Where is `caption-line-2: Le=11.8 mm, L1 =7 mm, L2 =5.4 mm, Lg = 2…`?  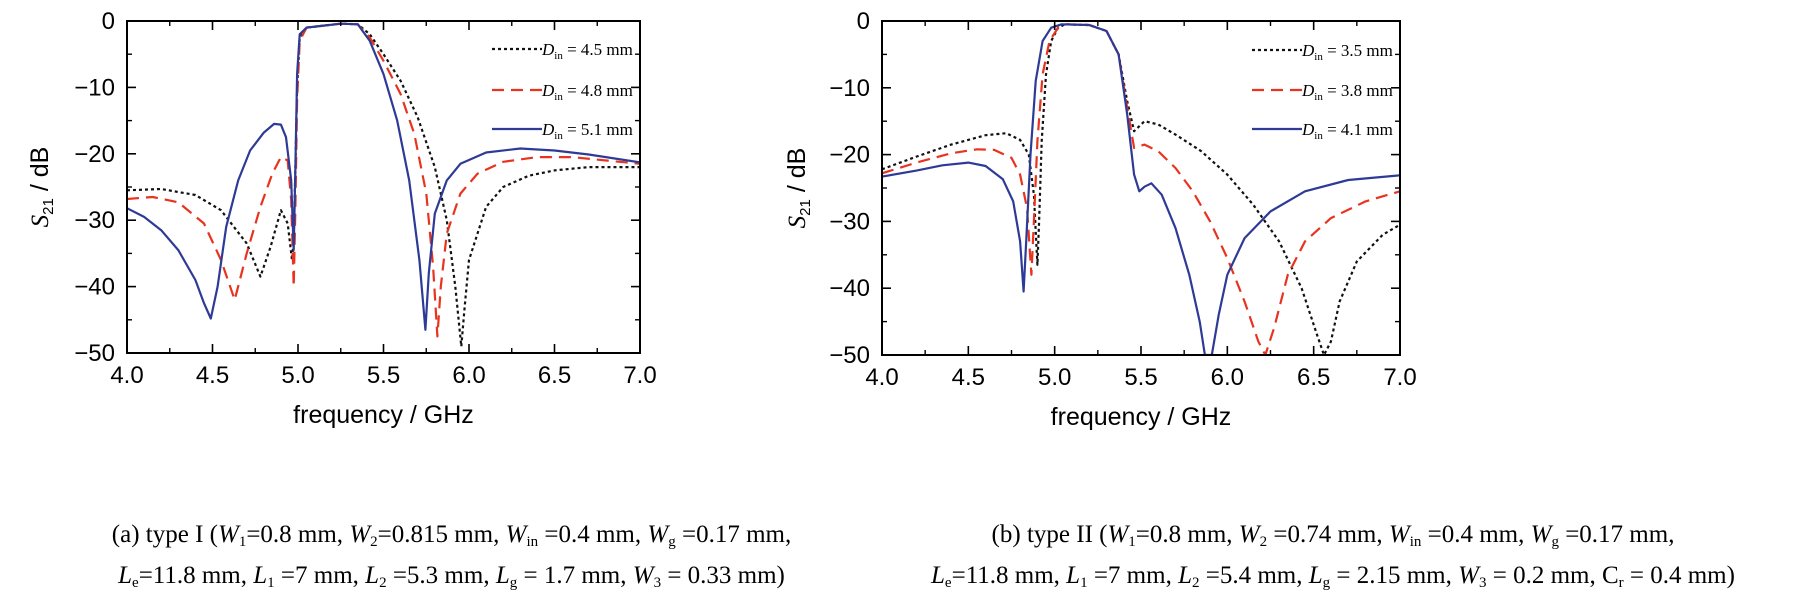 caption-line-2: Le=11.8 mm, L1 =7 mm, L2 =5.4 mm, Lg = 2… is located at coordinates (1333, 579).